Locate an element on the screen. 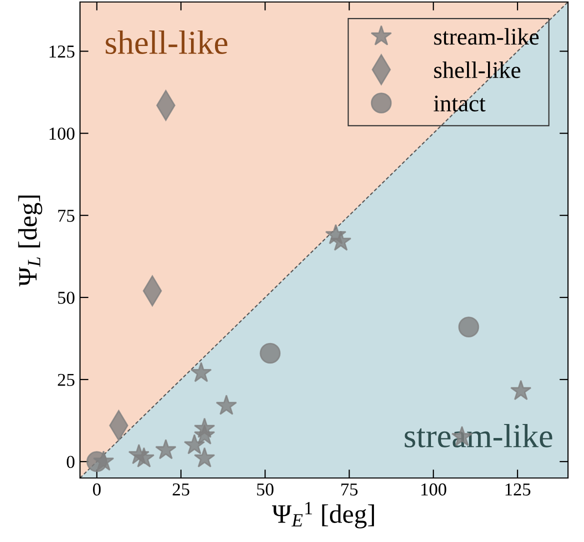  legend-label: shell-like is located at coordinates (477, 70).